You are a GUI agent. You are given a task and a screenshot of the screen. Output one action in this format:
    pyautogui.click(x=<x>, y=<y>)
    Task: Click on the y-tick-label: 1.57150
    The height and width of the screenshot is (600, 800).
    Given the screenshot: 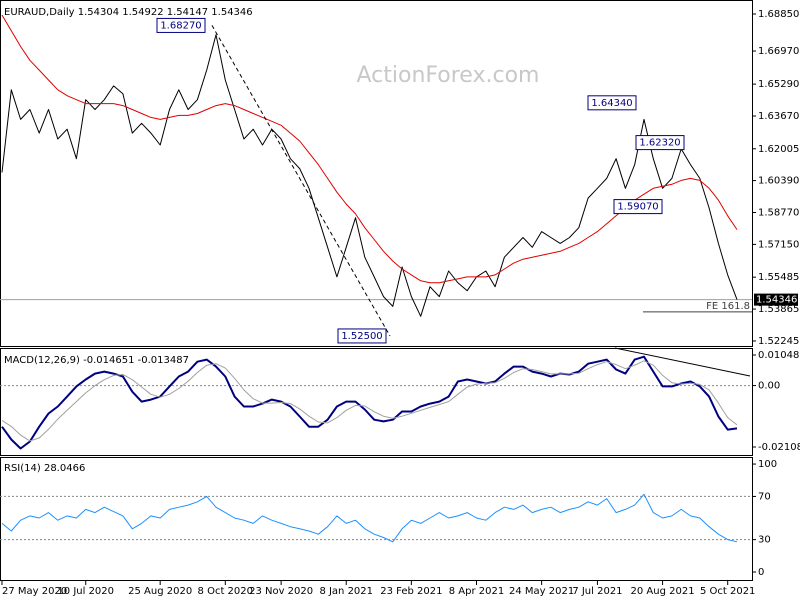 What is the action you would take?
    pyautogui.click(x=778, y=244)
    